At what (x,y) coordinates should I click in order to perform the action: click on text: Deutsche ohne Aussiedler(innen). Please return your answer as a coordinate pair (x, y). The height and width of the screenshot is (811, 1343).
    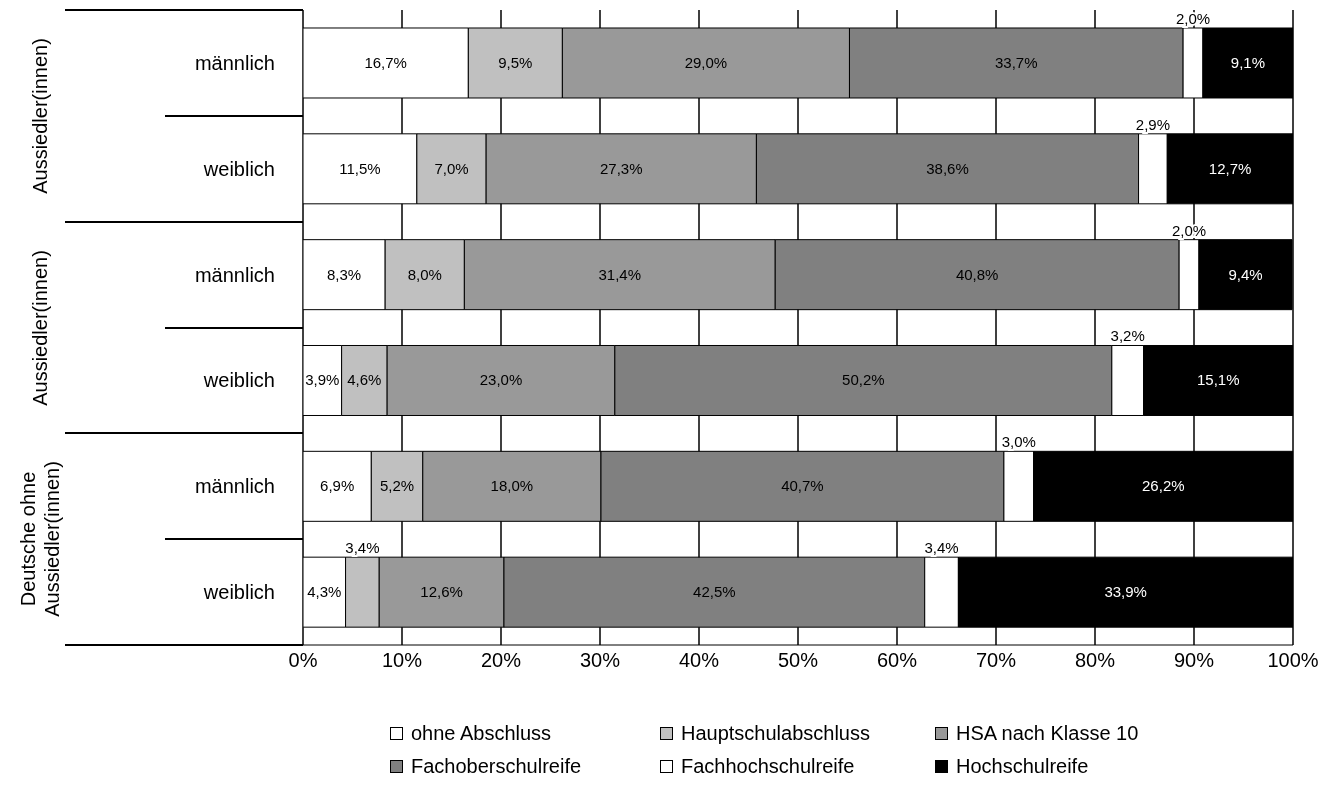
    Looking at the image, I should click on (40, 539).